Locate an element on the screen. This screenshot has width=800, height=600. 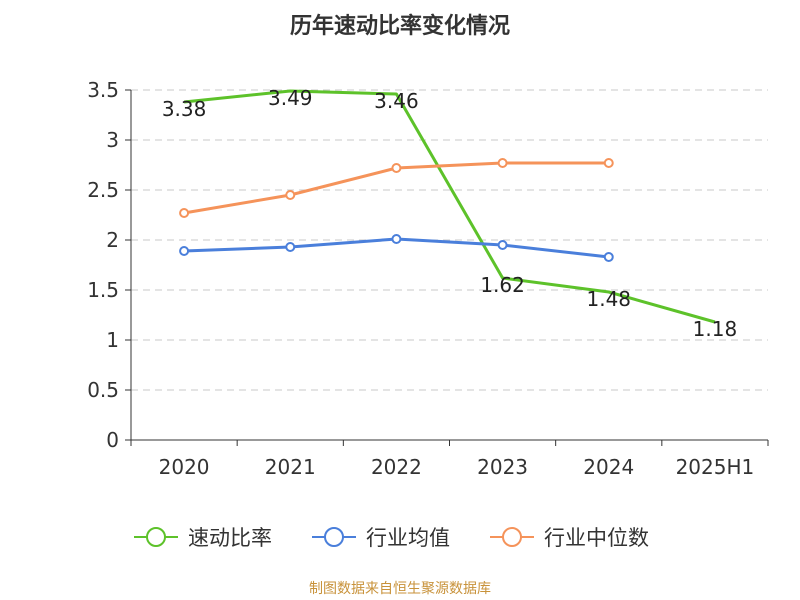
legend-label: 行业中位数 is located at coordinates (596, 538).